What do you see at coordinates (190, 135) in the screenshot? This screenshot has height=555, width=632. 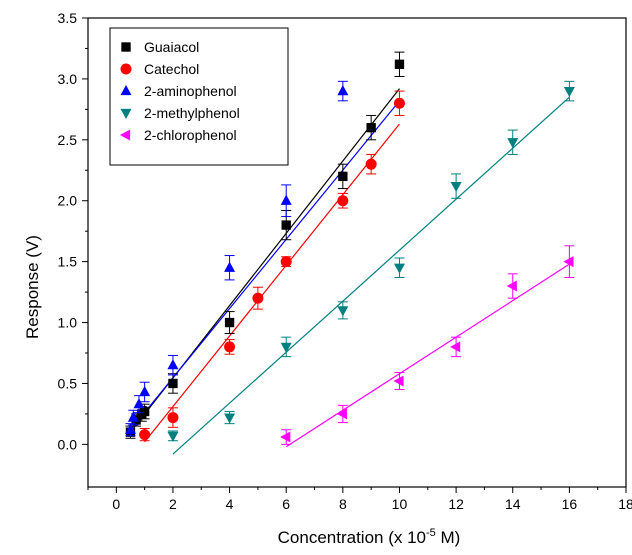 I see `legend-label: 2-chlorophenol` at bounding box center [190, 135].